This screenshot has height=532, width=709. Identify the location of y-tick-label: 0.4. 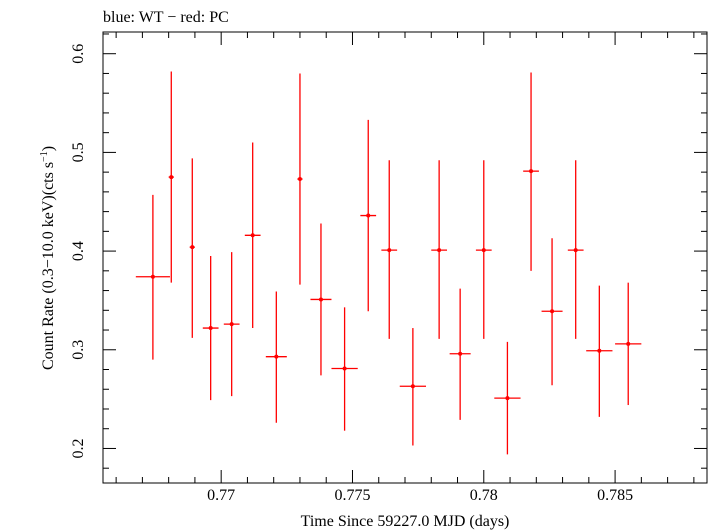
(78, 251).